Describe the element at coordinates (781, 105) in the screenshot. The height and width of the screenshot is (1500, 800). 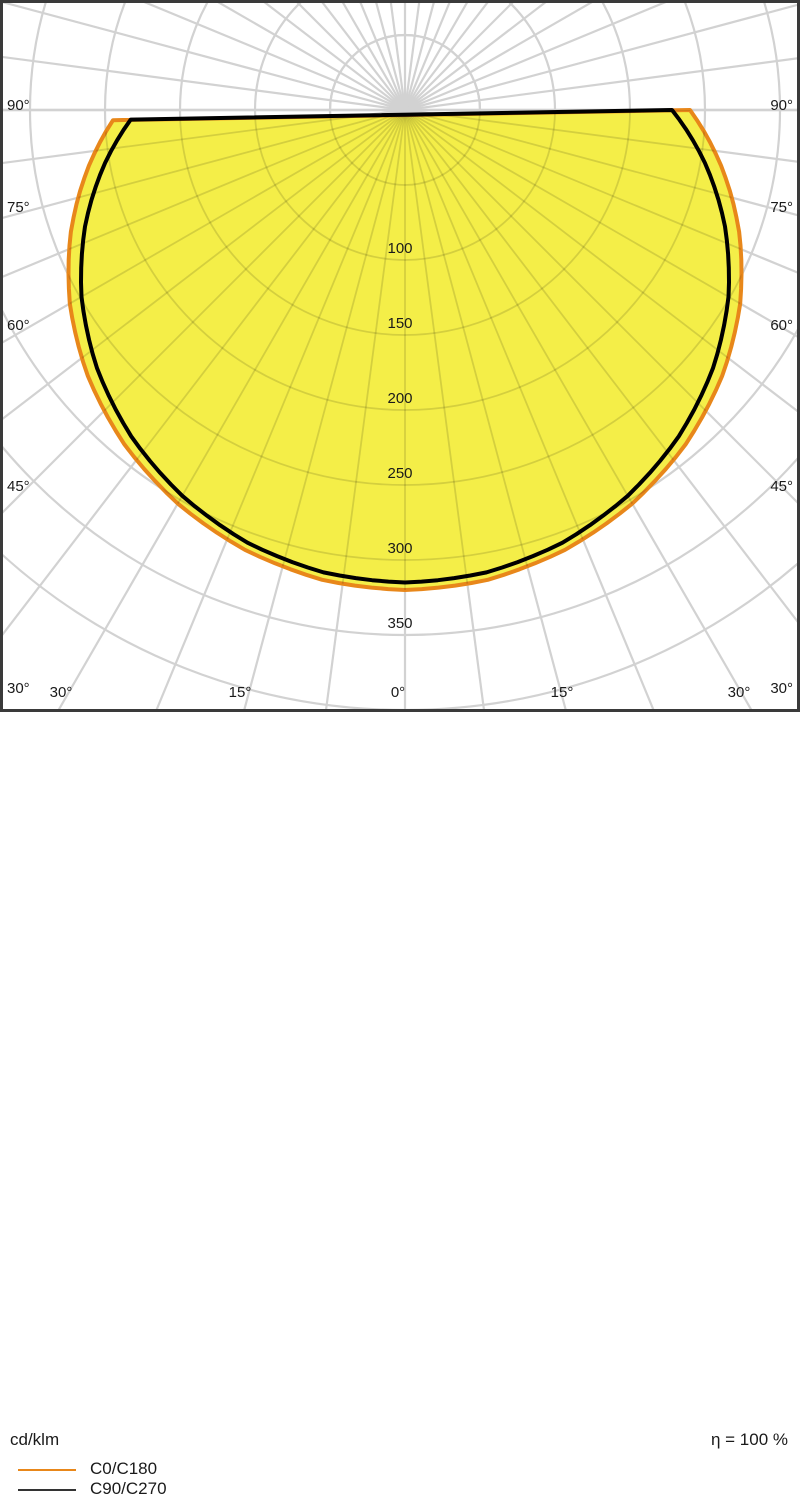
I see `angle-label-right-90°: 90°` at that location.